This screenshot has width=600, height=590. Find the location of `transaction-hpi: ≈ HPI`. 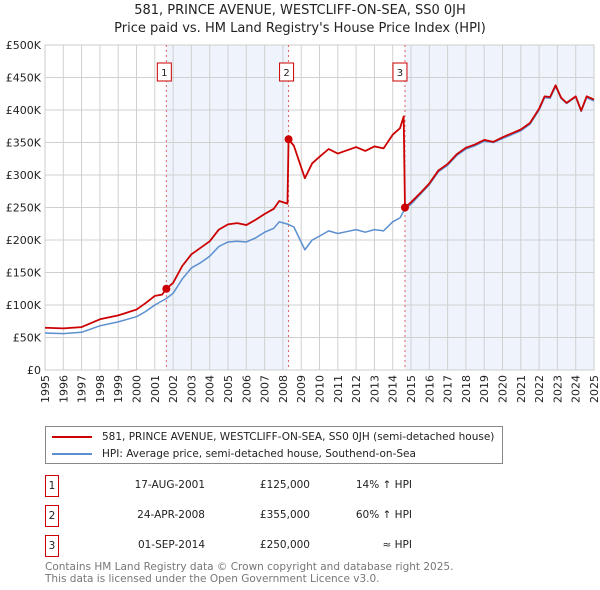

transaction-hpi: ≈ HPI is located at coordinates (397, 545).